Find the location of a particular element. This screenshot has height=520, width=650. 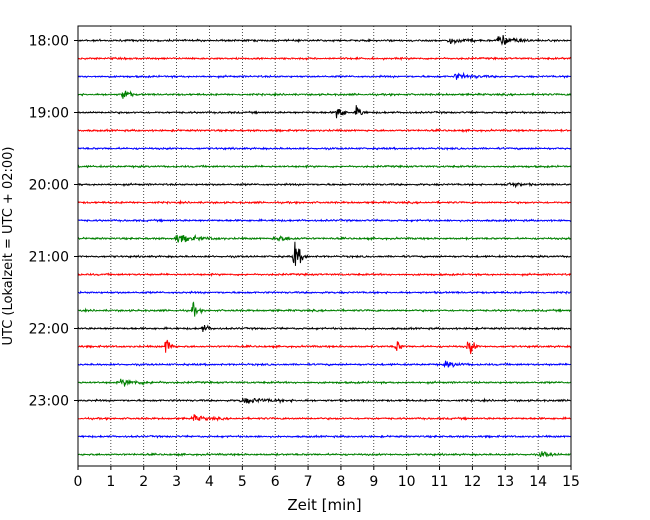

x-axis-ticks: 0 1 2 3 4 5 6 7 8 9 10 11 12 13 14 15 is located at coordinates (327, 478).